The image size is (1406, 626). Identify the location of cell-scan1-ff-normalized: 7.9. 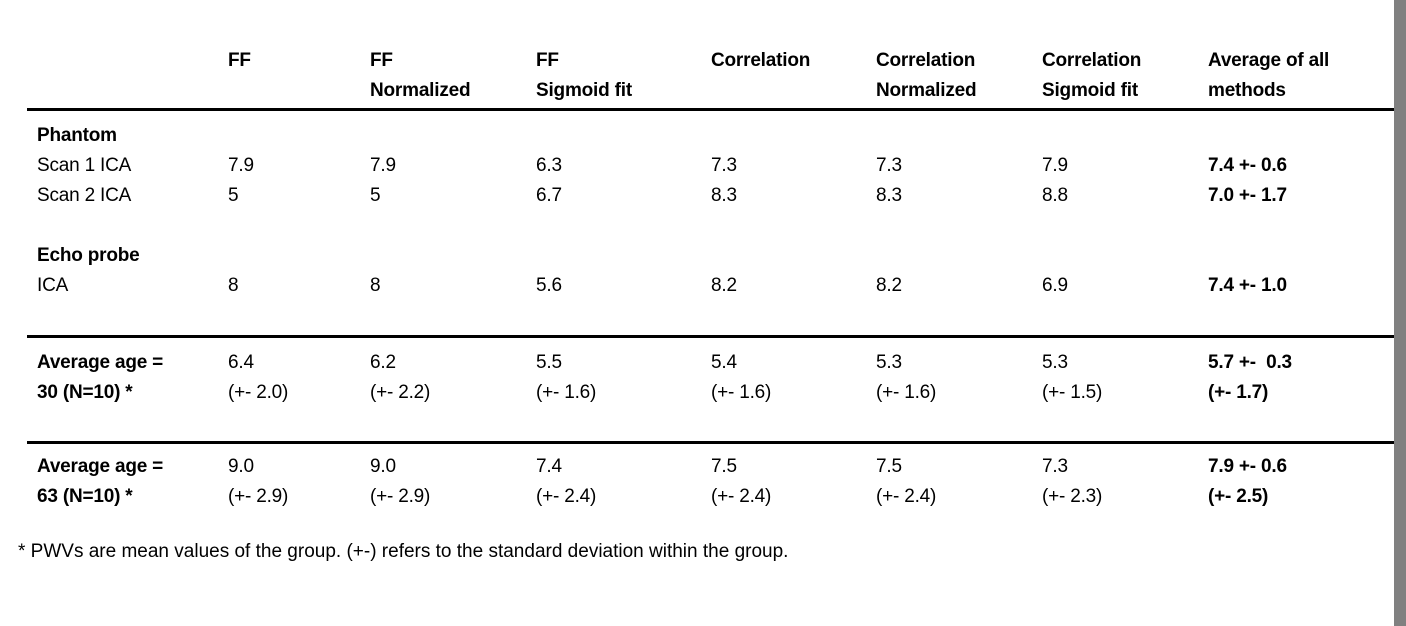
(383, 165).